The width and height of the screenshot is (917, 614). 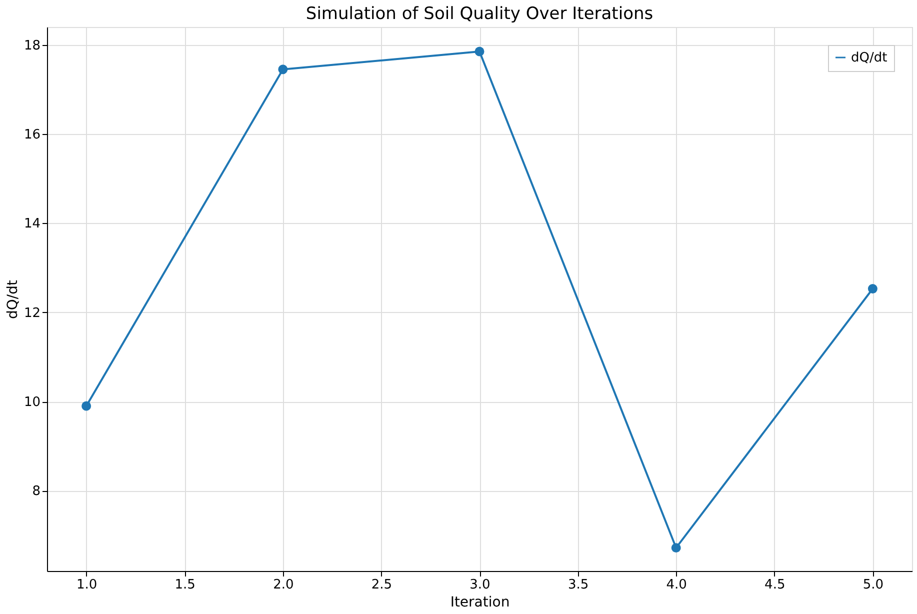 What do you see at coordinates (283, 585) in the screenshot?
I see `x-tick-label: 2.0` at bounding box center [283, 585].